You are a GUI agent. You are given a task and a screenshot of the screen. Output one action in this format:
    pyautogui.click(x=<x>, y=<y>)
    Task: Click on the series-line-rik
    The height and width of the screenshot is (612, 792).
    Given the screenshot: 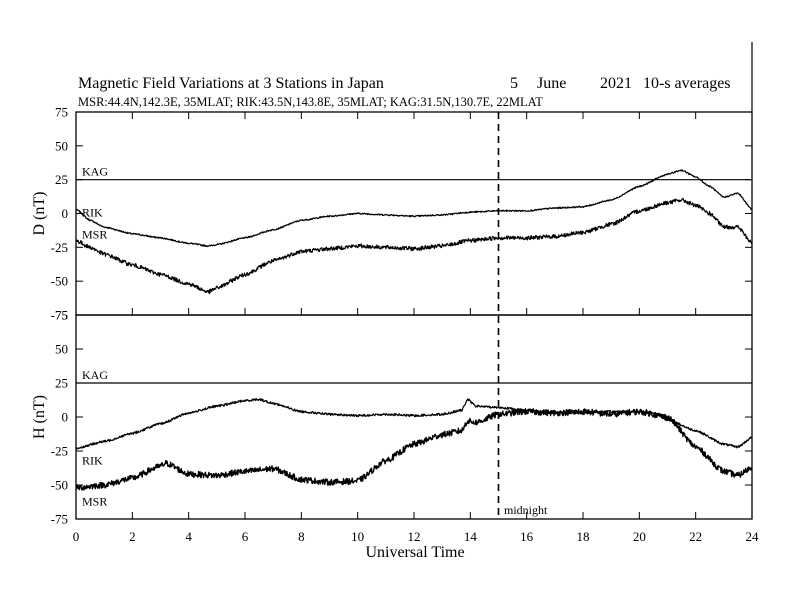 What is the action you would take?
    pyautogui.click(x=414, y=208)
    